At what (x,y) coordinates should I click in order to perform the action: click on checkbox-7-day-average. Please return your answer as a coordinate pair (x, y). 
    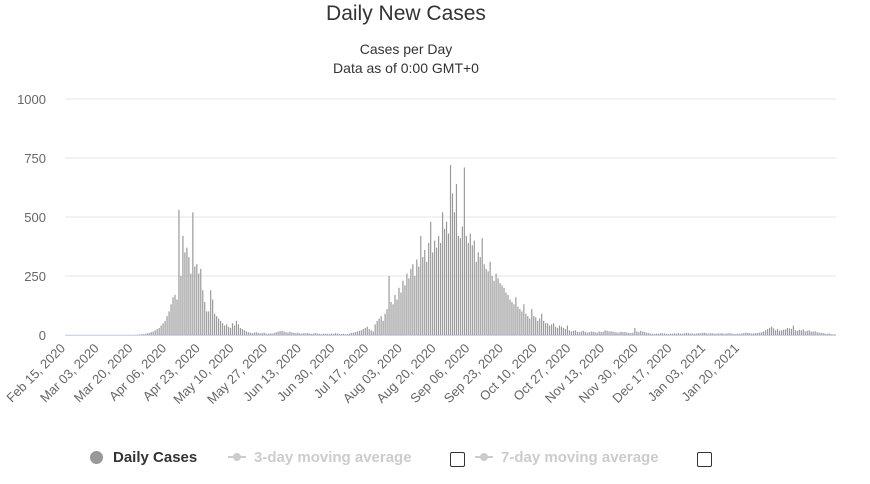
    Looking at the image, I should click on (704, 459).